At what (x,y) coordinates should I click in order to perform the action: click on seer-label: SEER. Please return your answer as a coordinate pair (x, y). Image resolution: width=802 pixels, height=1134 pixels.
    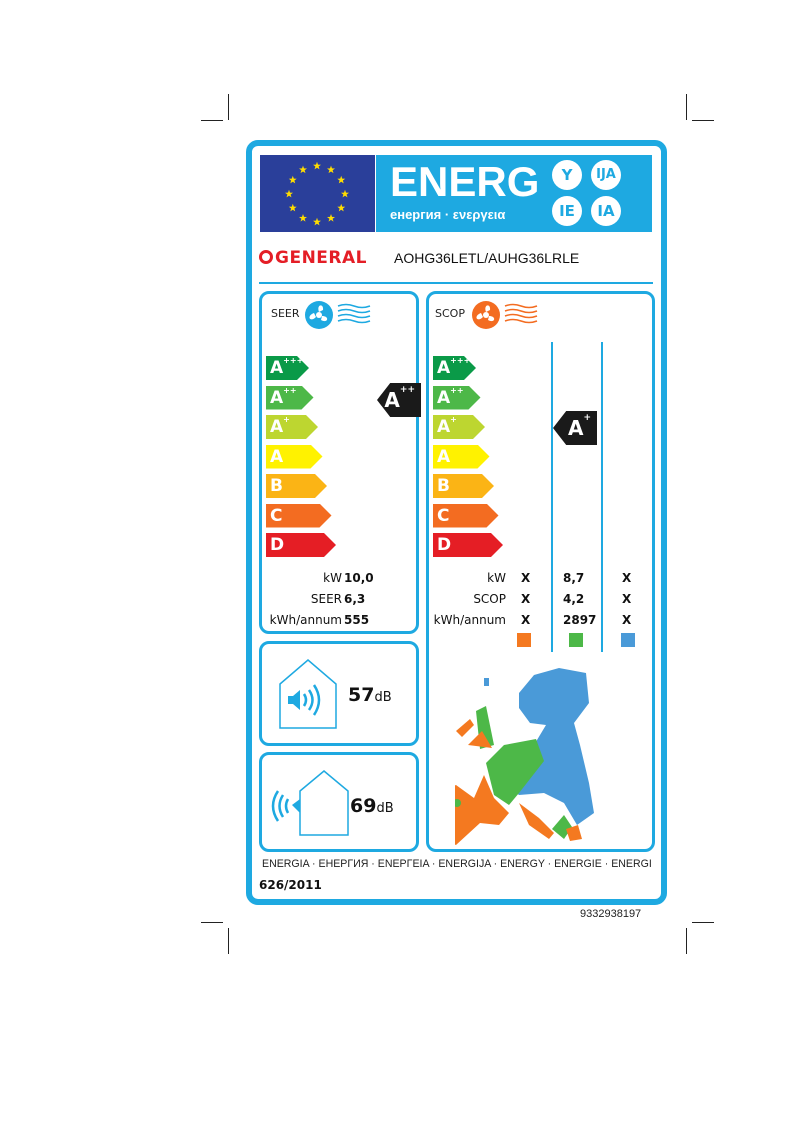
    Looking at the image, I should click on (285, 313).